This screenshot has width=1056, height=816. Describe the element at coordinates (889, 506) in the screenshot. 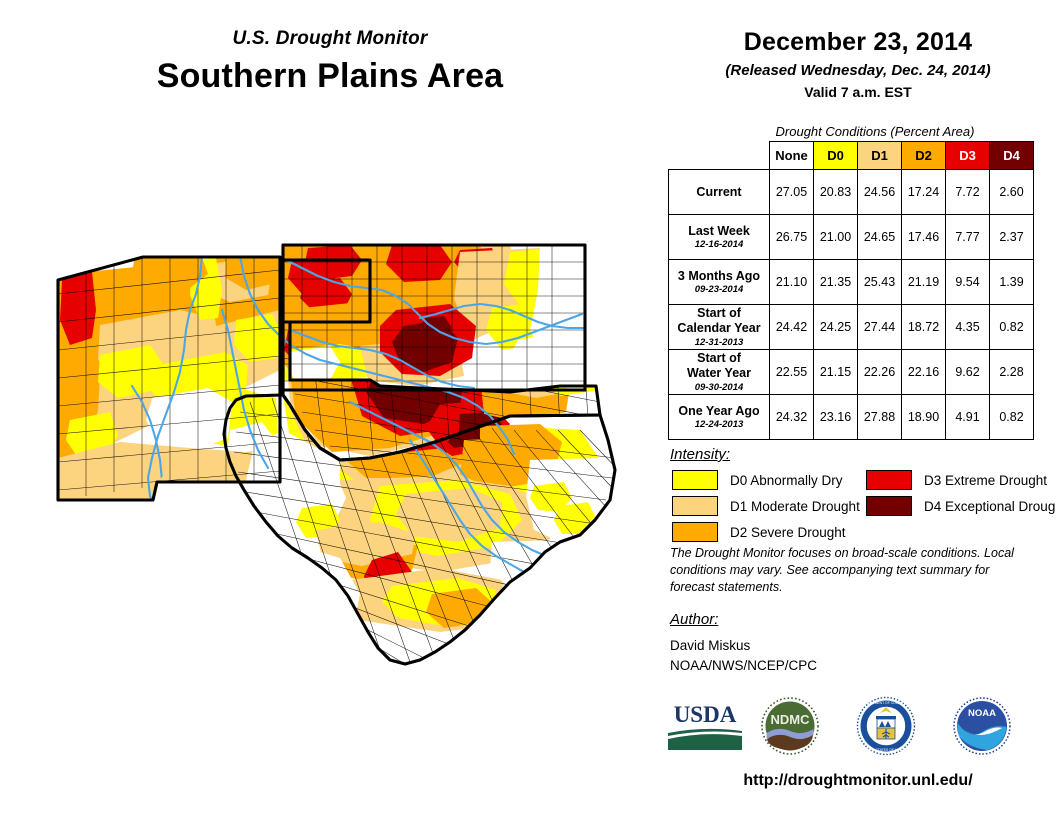

I see `legend-swatch-d4` at that location.